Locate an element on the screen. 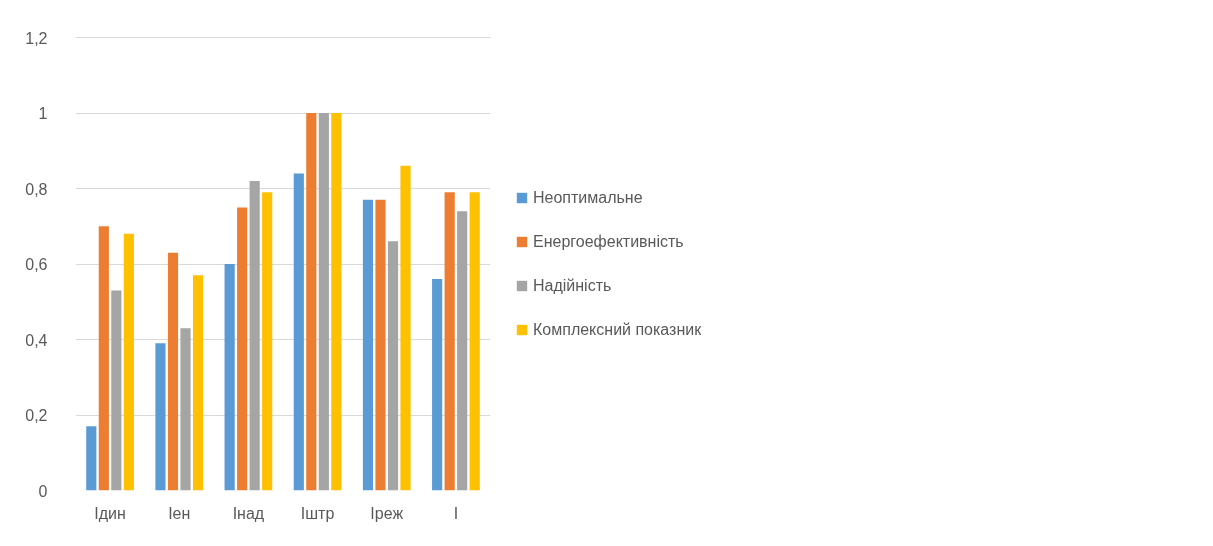 This screenshot has height=546, width=1213. x-tick-label: Інад is located at coordinates (248, 513).